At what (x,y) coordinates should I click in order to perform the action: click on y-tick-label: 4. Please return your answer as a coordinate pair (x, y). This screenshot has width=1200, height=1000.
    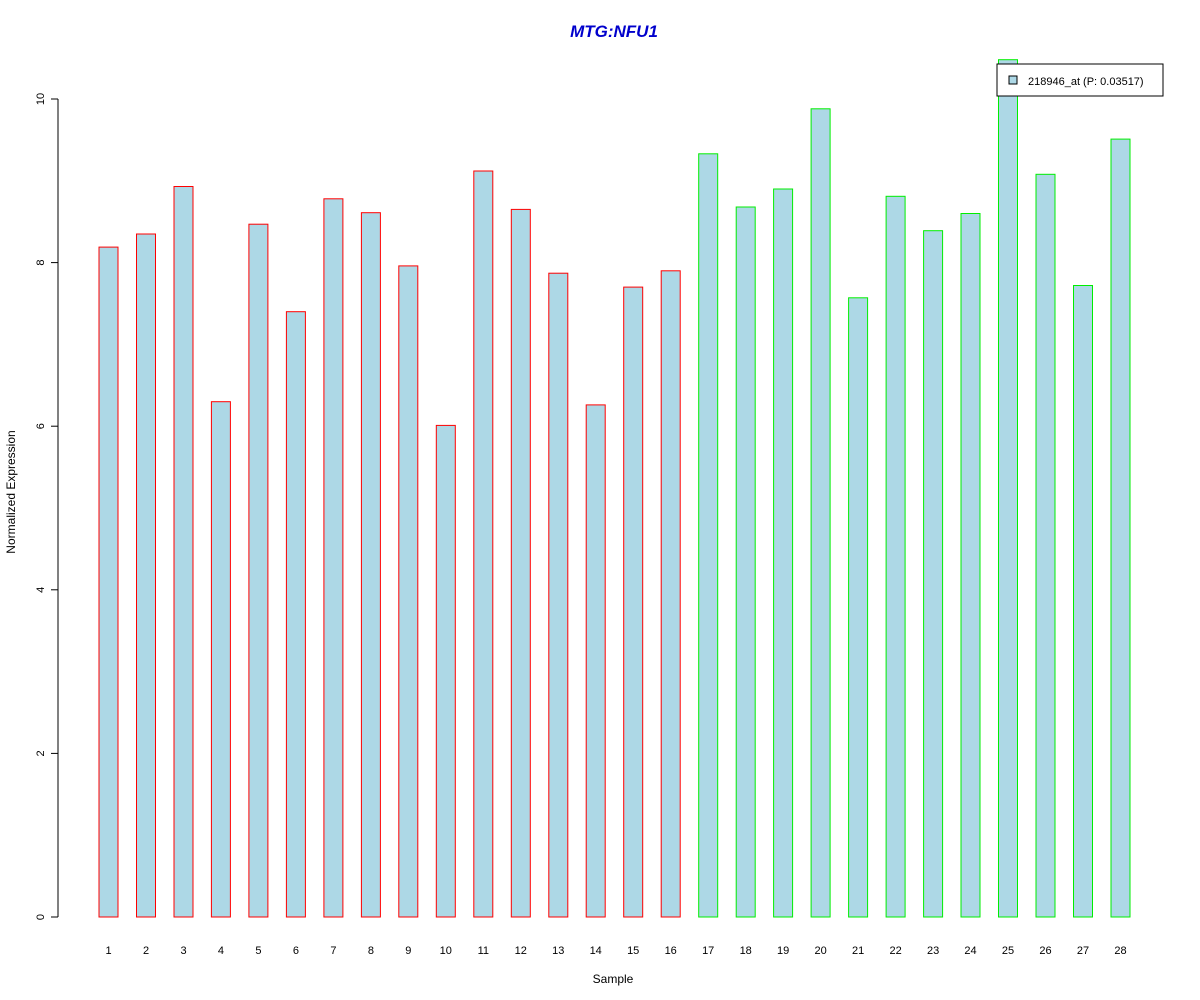
    Looking at the image, I should click on (41, 590).